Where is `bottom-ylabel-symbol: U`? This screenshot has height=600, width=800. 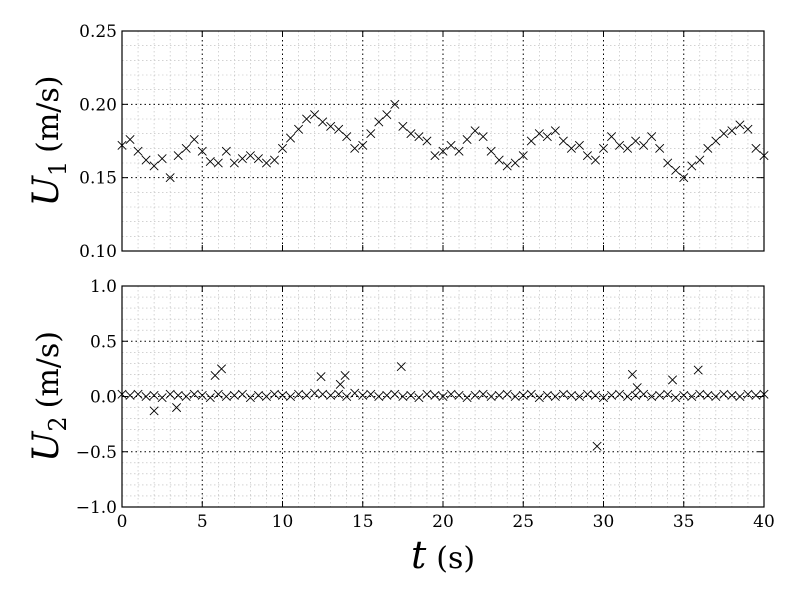 bottom-ylabel-symbol: U is located at coordinates (46, 446).